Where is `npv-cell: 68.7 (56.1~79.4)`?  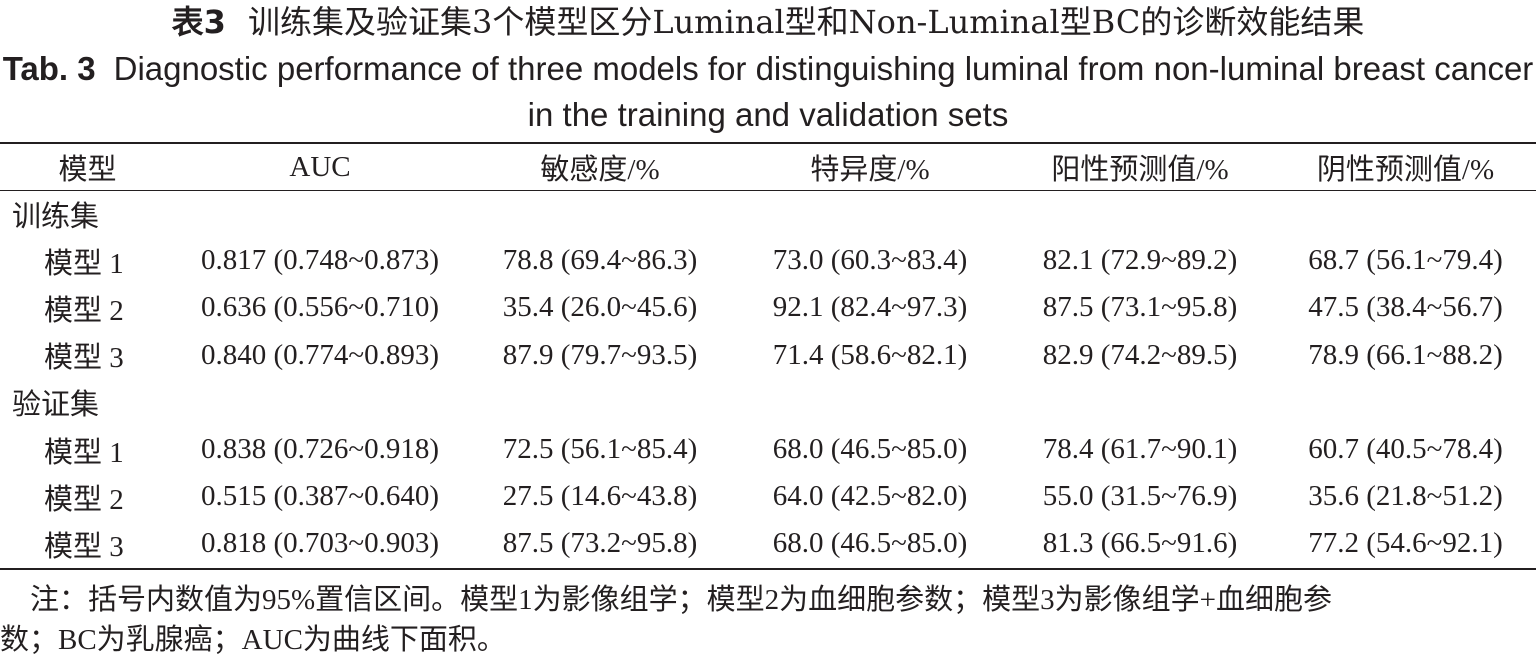
npv-cell: 68.7 (56.1~79.4) is located at coordinates (1405, 260).